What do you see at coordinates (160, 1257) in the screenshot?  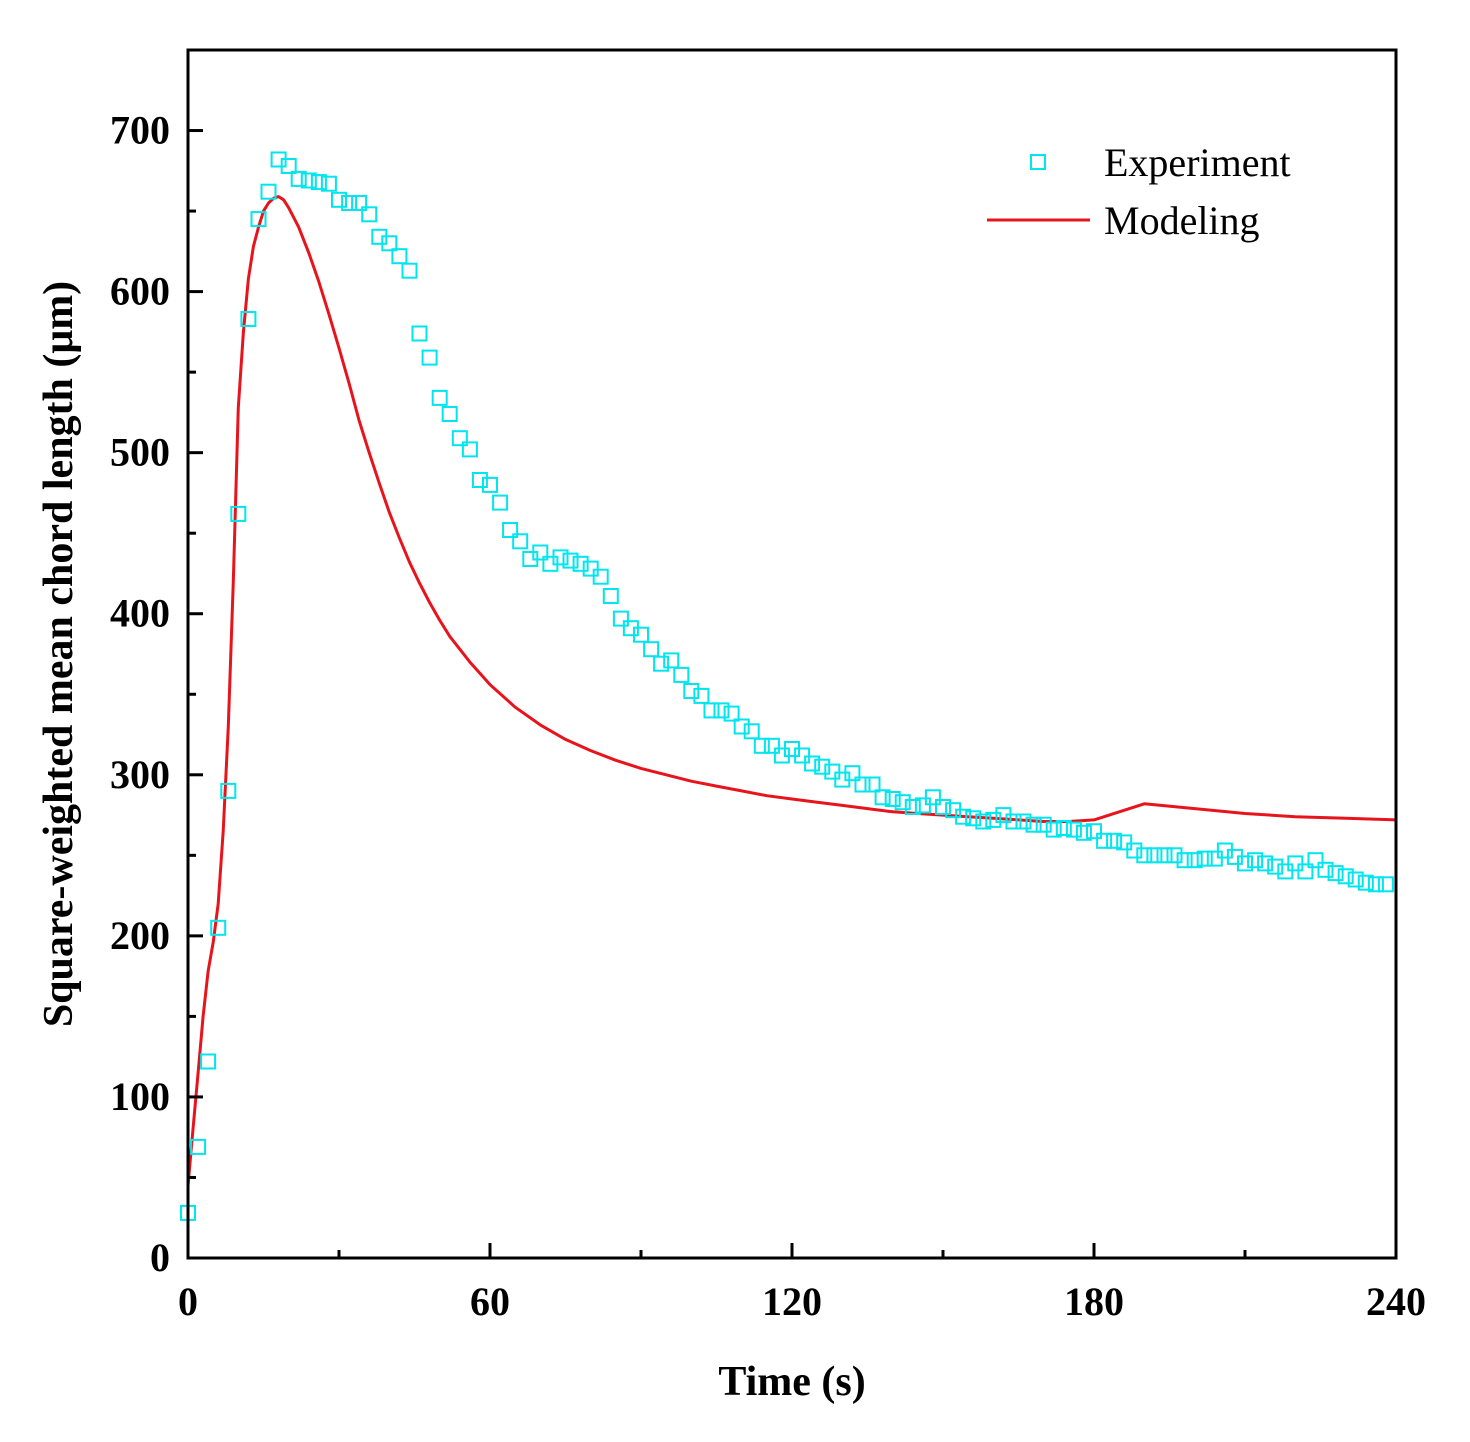 I see `y-tick-label: 0` at bounding box center [160, 1257].